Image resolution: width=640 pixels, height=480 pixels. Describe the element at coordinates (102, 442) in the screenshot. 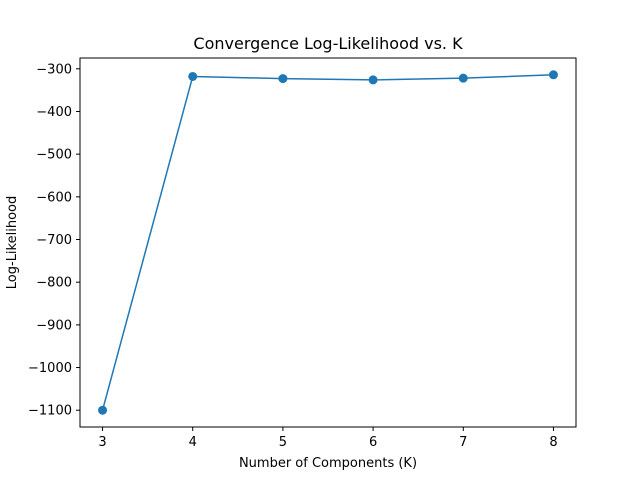

I see `x-tick-label: 3` at that location.